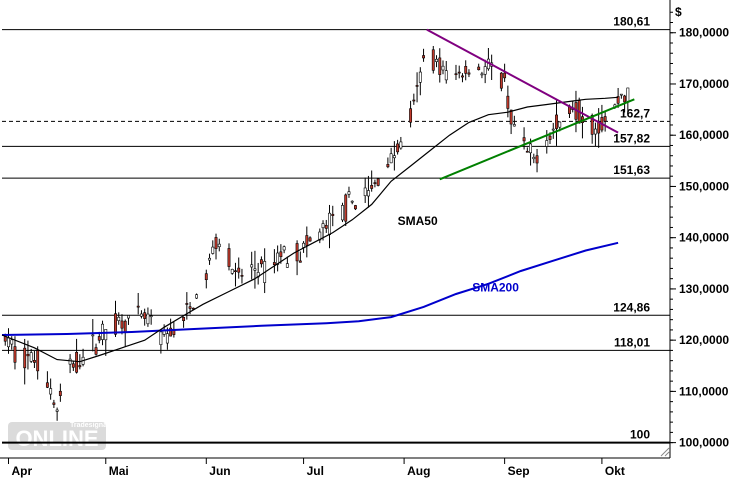 The width and height of the screenshot is (750, 480). What do you see at coordinates (640, 435) in the screenshot?
I see `level-label-6: 100` at bounding box center [640, 435].